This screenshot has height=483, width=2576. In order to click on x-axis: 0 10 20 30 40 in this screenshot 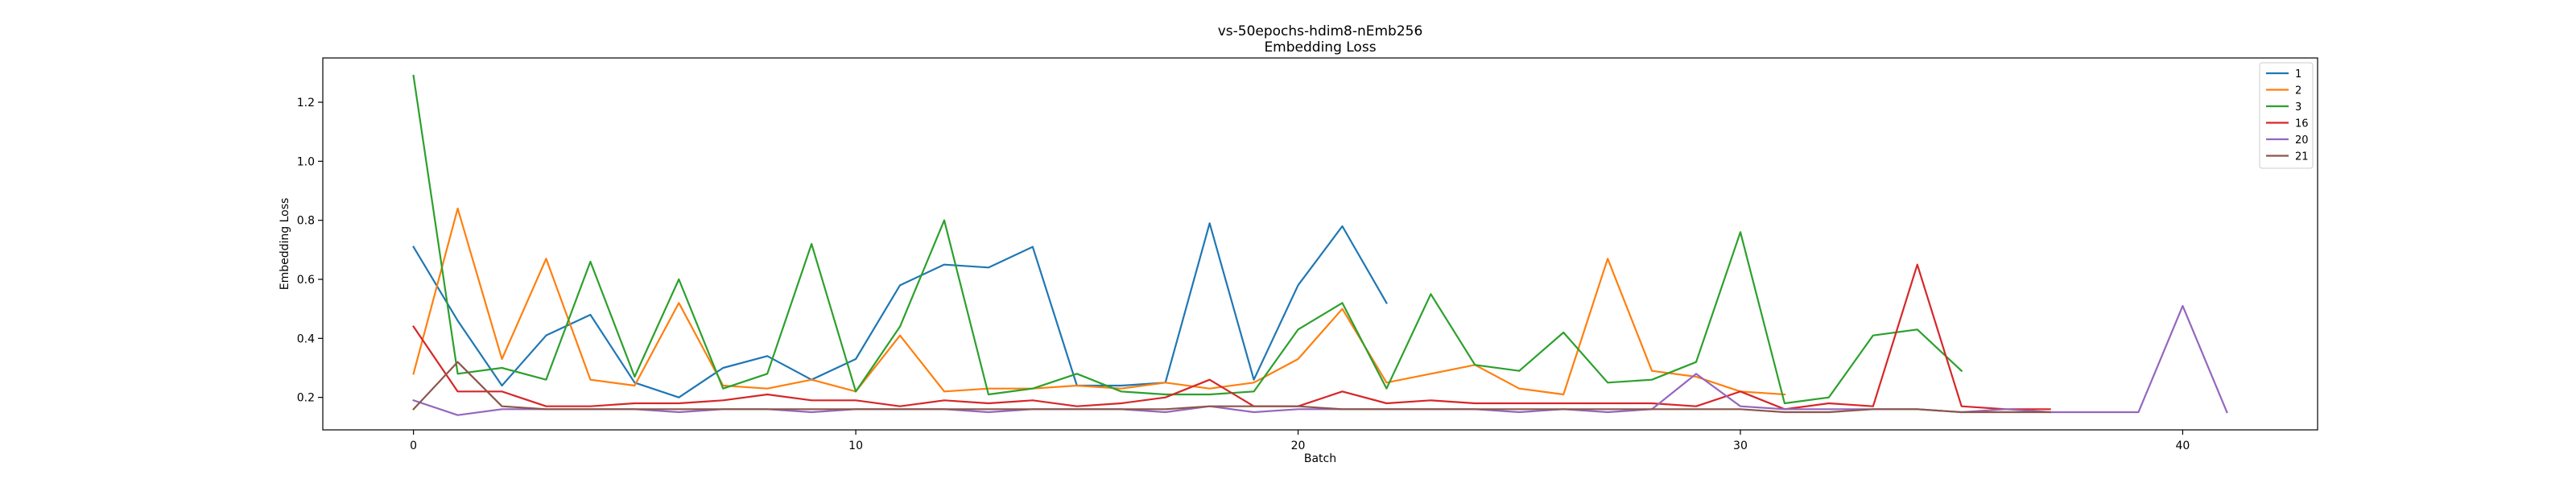, I will do `click(1300, 441)`.